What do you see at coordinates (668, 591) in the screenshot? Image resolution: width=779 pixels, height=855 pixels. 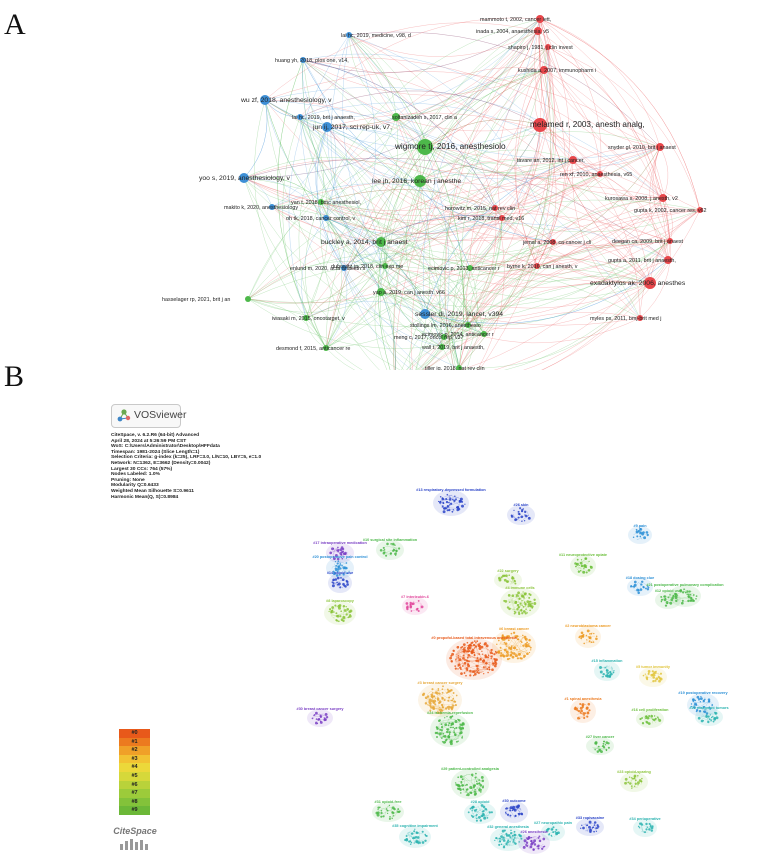 I see `cluster-label: #12 opioid use` at bounding box center [668, 591].